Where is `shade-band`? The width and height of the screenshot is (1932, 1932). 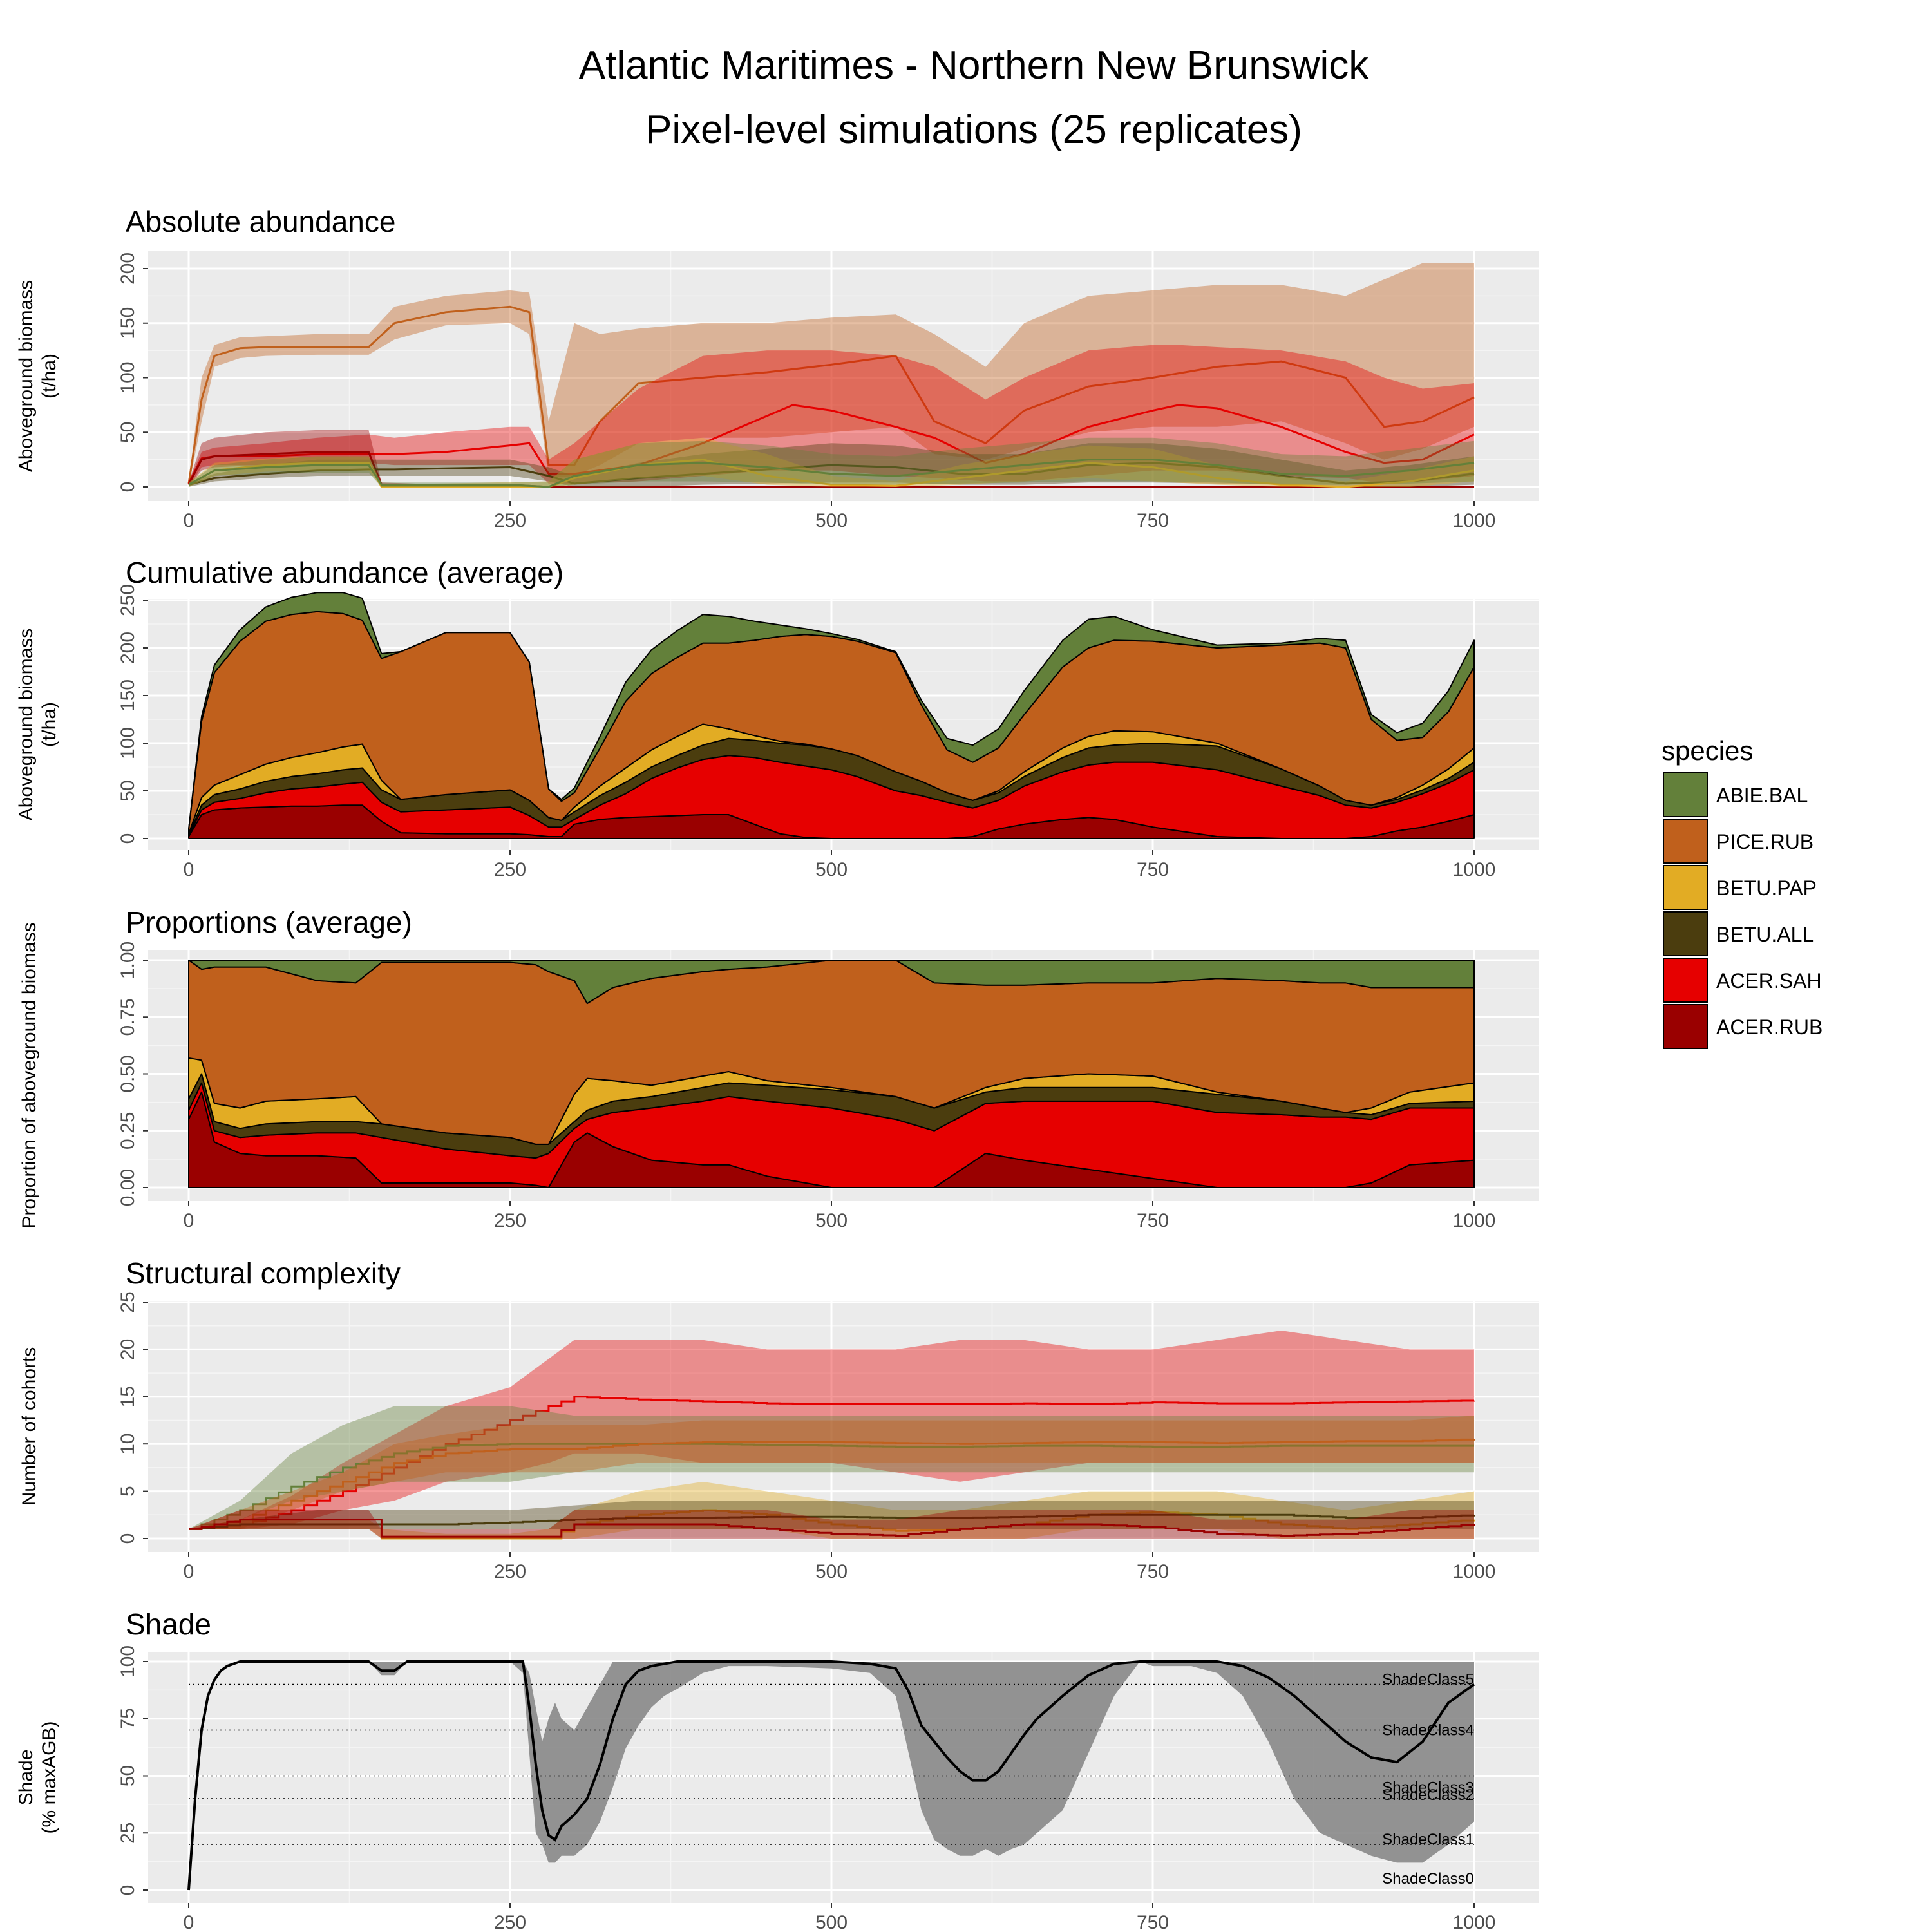
shade-band is located at coordinates (831, 1776).